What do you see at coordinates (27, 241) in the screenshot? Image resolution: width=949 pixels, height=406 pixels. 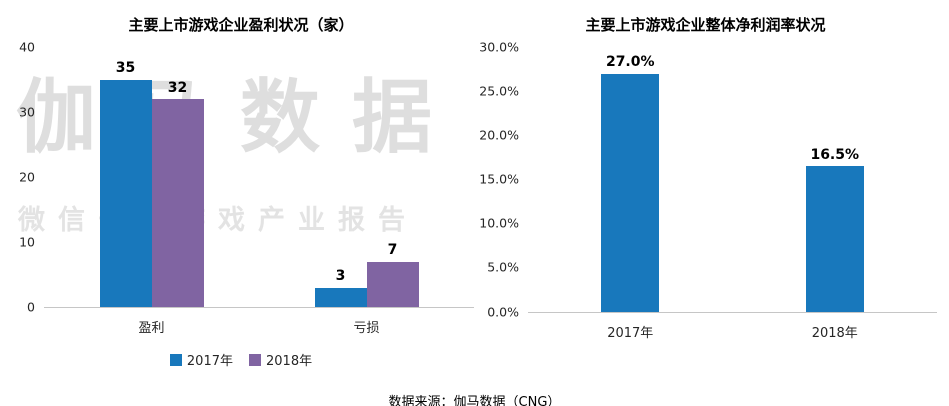 I see `y-tick-label: 10` at bounding box center [27, 241].